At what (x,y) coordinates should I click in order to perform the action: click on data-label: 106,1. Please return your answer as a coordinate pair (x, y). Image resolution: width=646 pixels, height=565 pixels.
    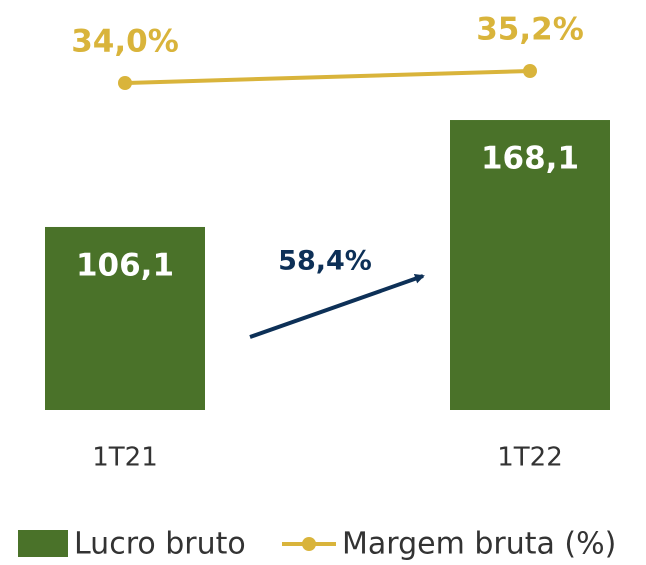
    Looking at the image, I should click on (125, 265).